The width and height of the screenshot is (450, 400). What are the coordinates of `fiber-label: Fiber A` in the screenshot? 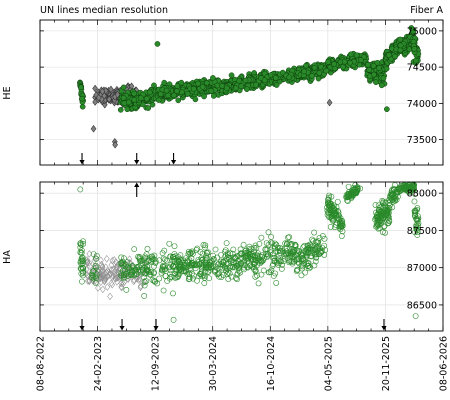 It's located at (426, 10).